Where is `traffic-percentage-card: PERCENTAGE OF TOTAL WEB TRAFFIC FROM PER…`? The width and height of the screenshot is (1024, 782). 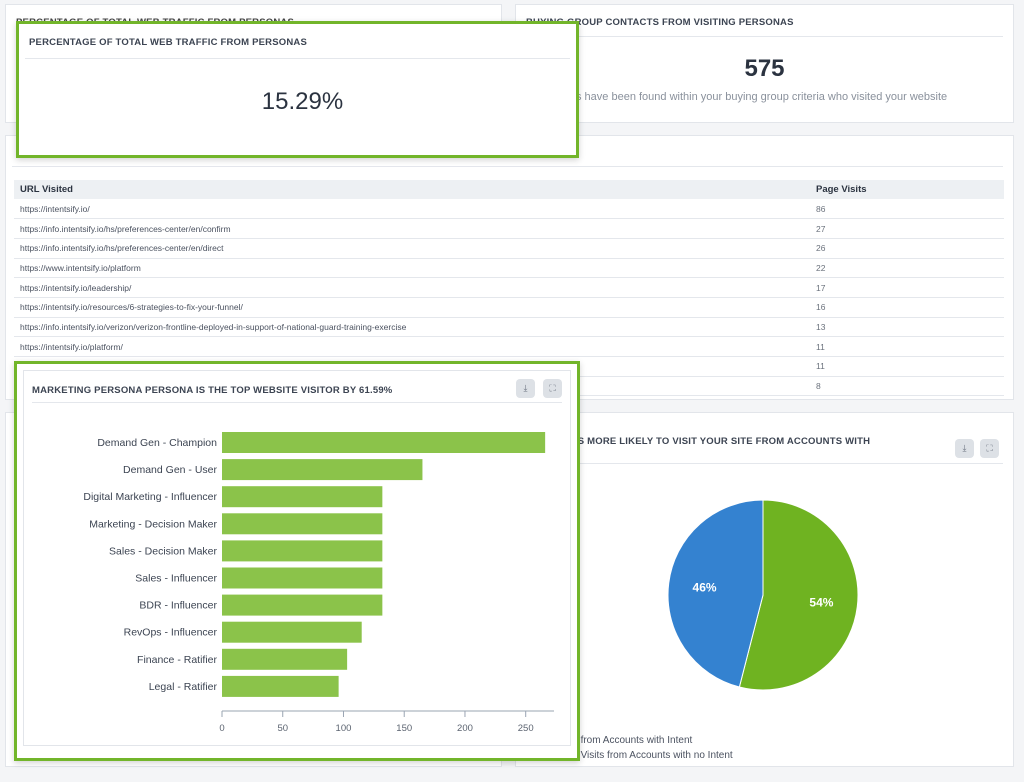
traffic-percentage-card: PERCENTAGE OF TOTAL WEB TRAFFIC FROM PER… is located at coordinates (297, 89).